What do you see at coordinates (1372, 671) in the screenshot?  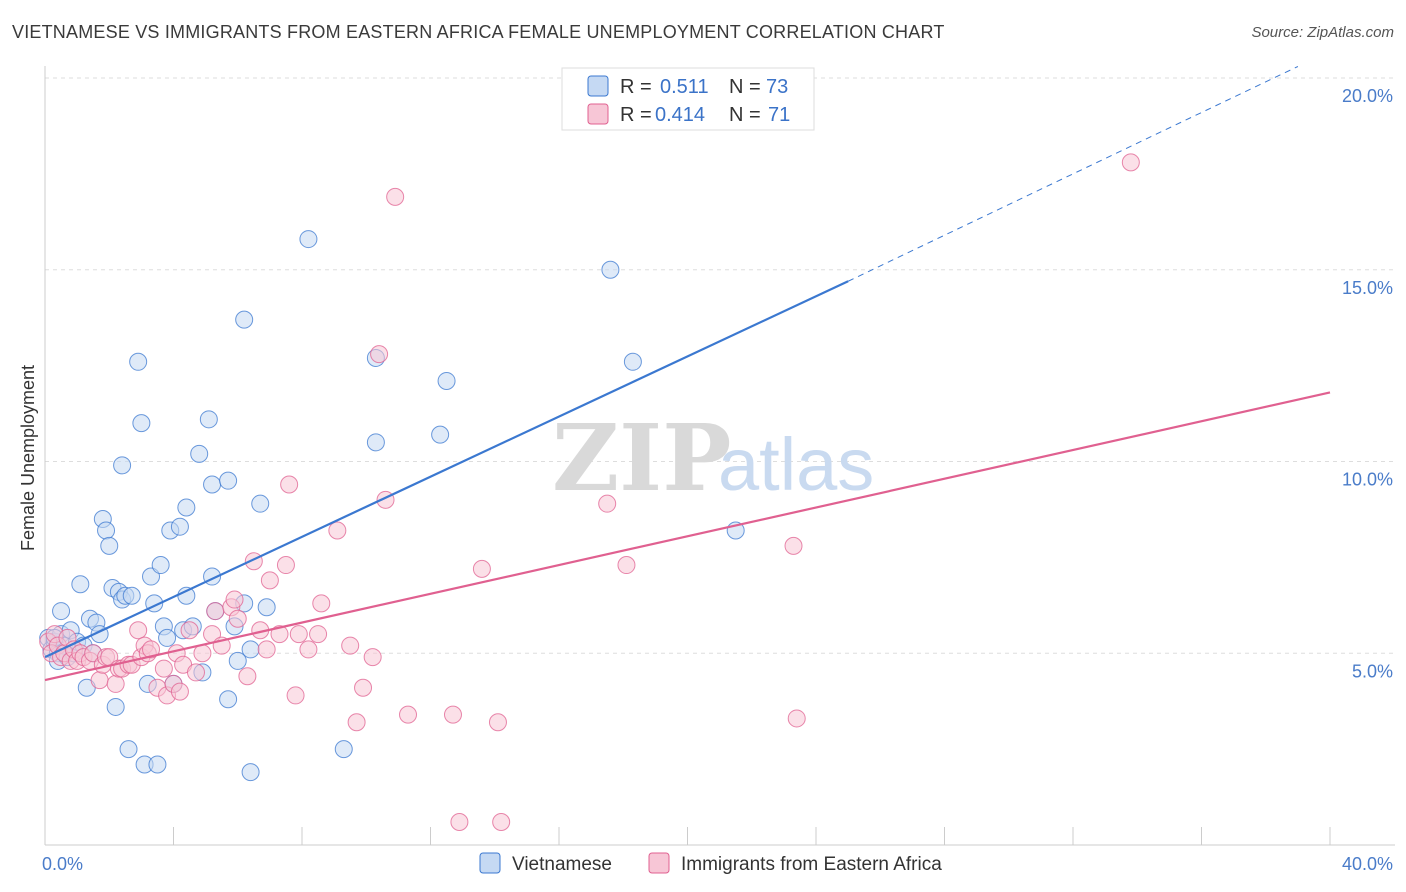 I see `y-tick-label-5: 5.0%` at bounding box center [1372, 671].